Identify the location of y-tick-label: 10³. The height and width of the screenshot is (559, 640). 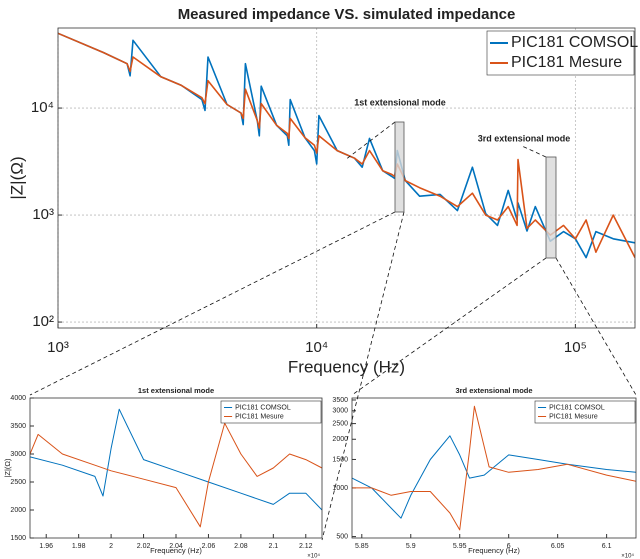
(43, 214).